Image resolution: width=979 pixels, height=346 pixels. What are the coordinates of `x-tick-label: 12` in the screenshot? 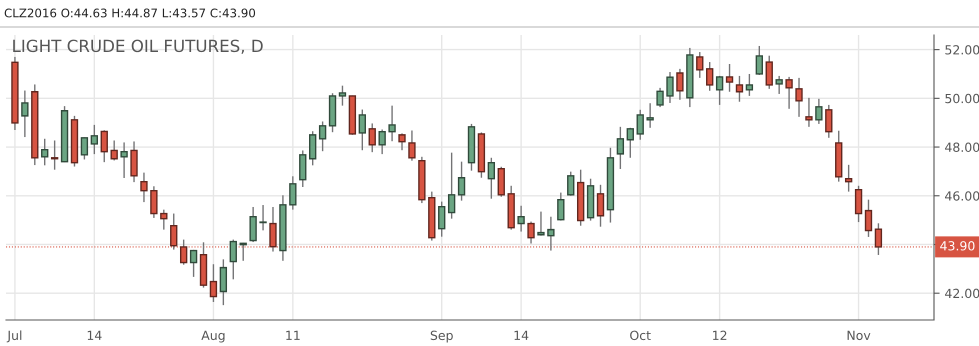 It's located at (719, 335).